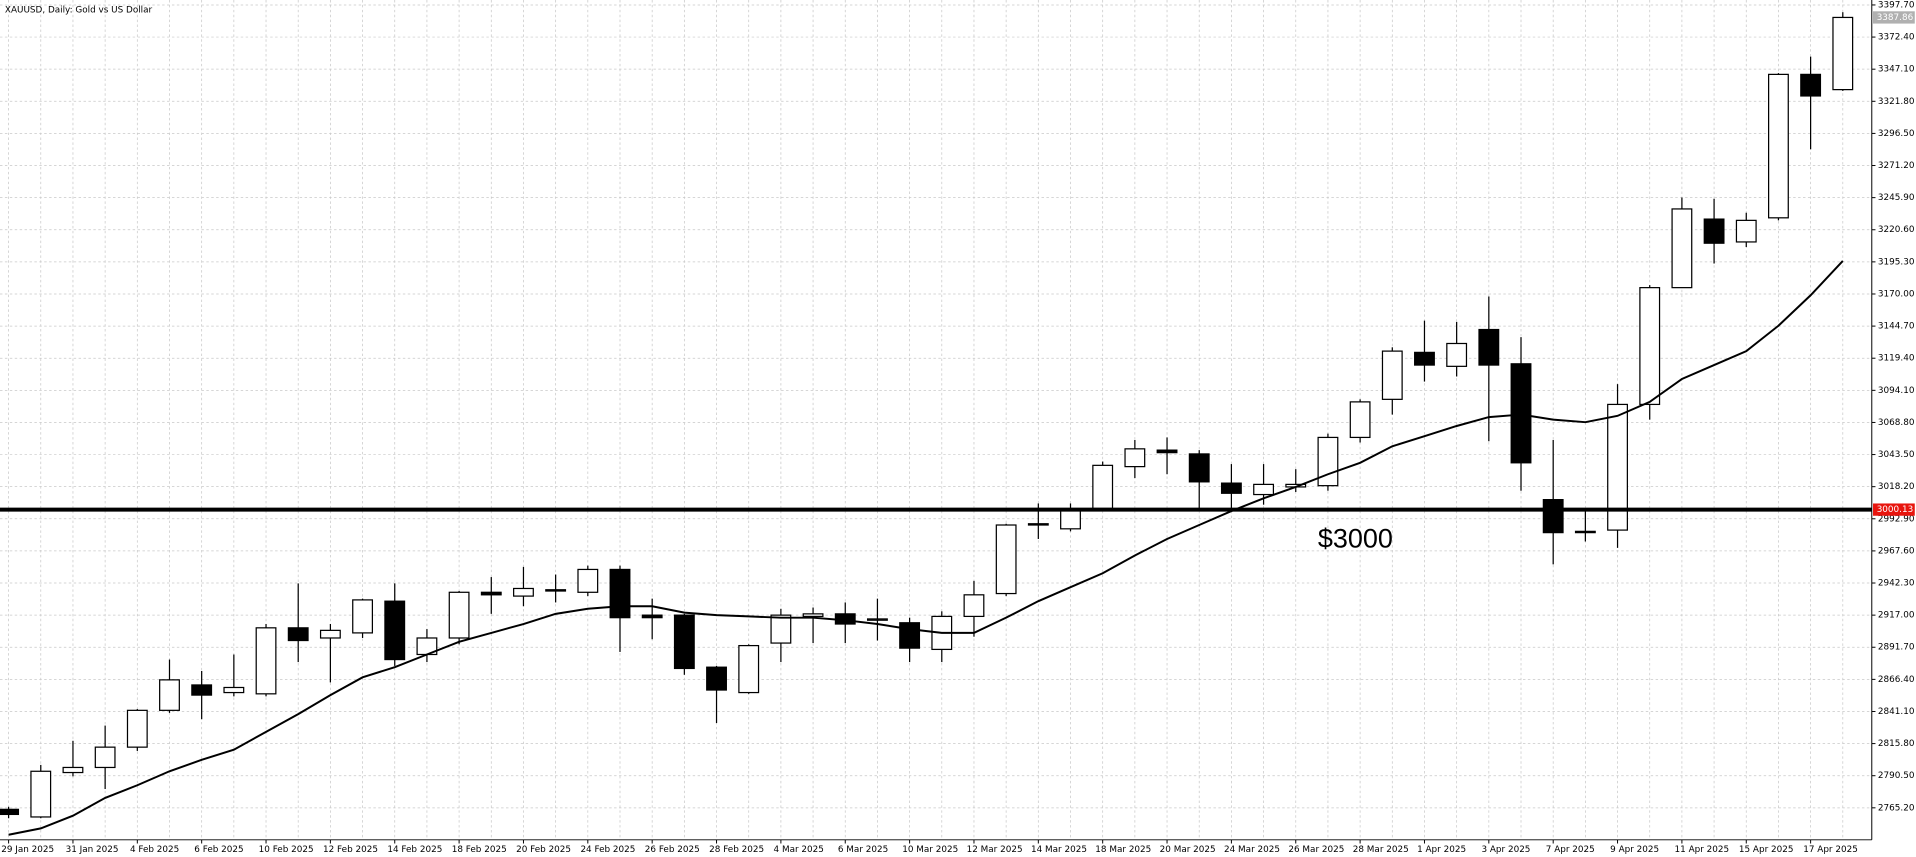 The width and height of the screenshot is (1916, 857). Describe the element at coordinates (1896, 712) in the screenshot. I see `y-tick-label: 2841.10` at that location.